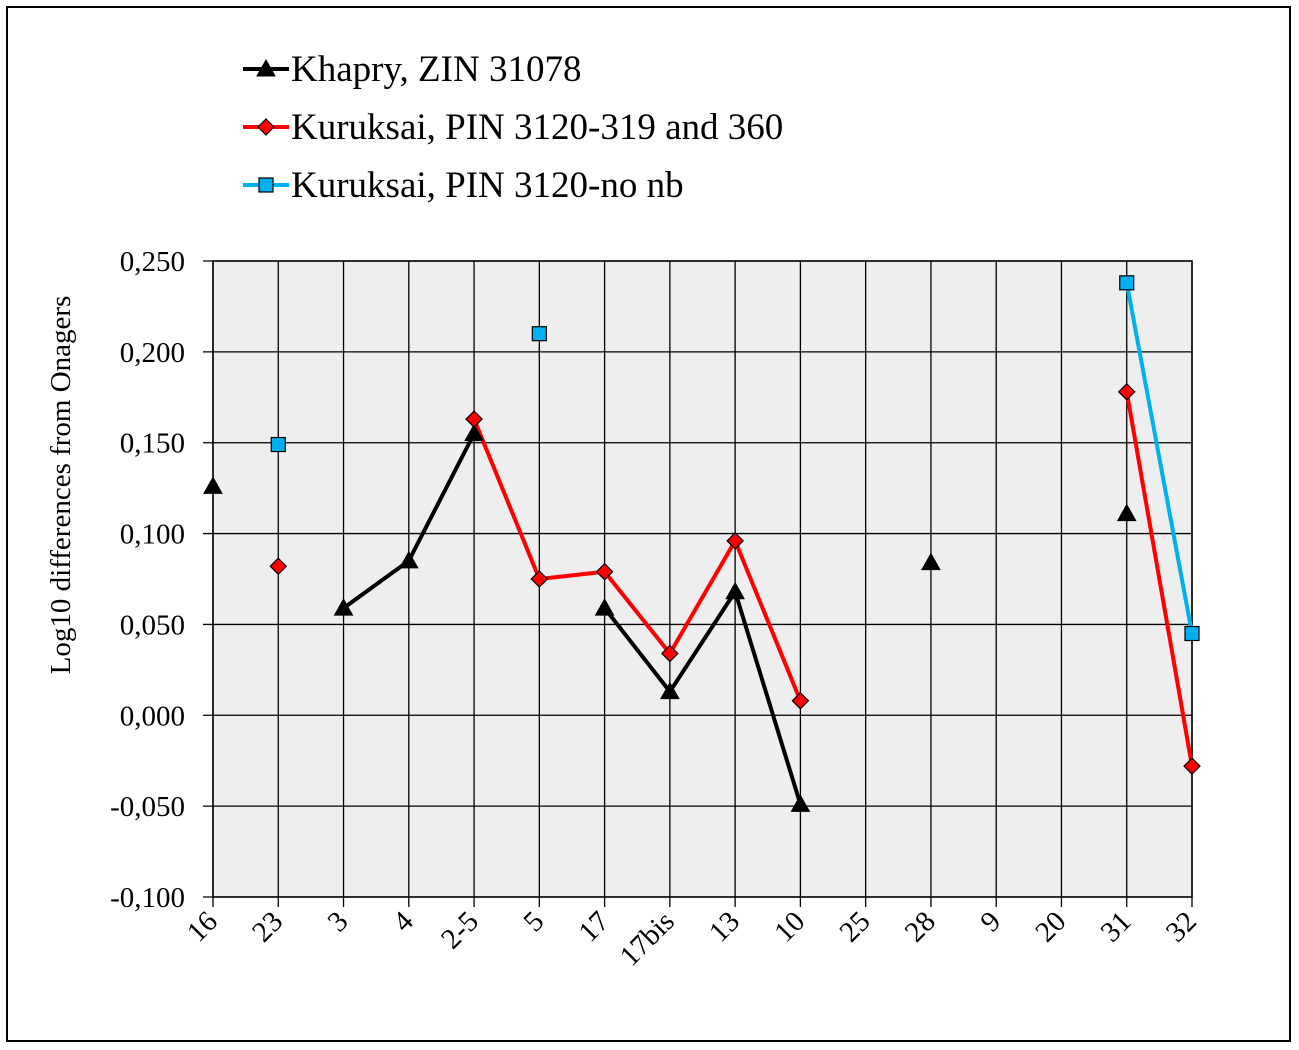  Describe the element at coordinates (152, 444) in the screenshot. I see `y-tick-label: 0,150` at that location.